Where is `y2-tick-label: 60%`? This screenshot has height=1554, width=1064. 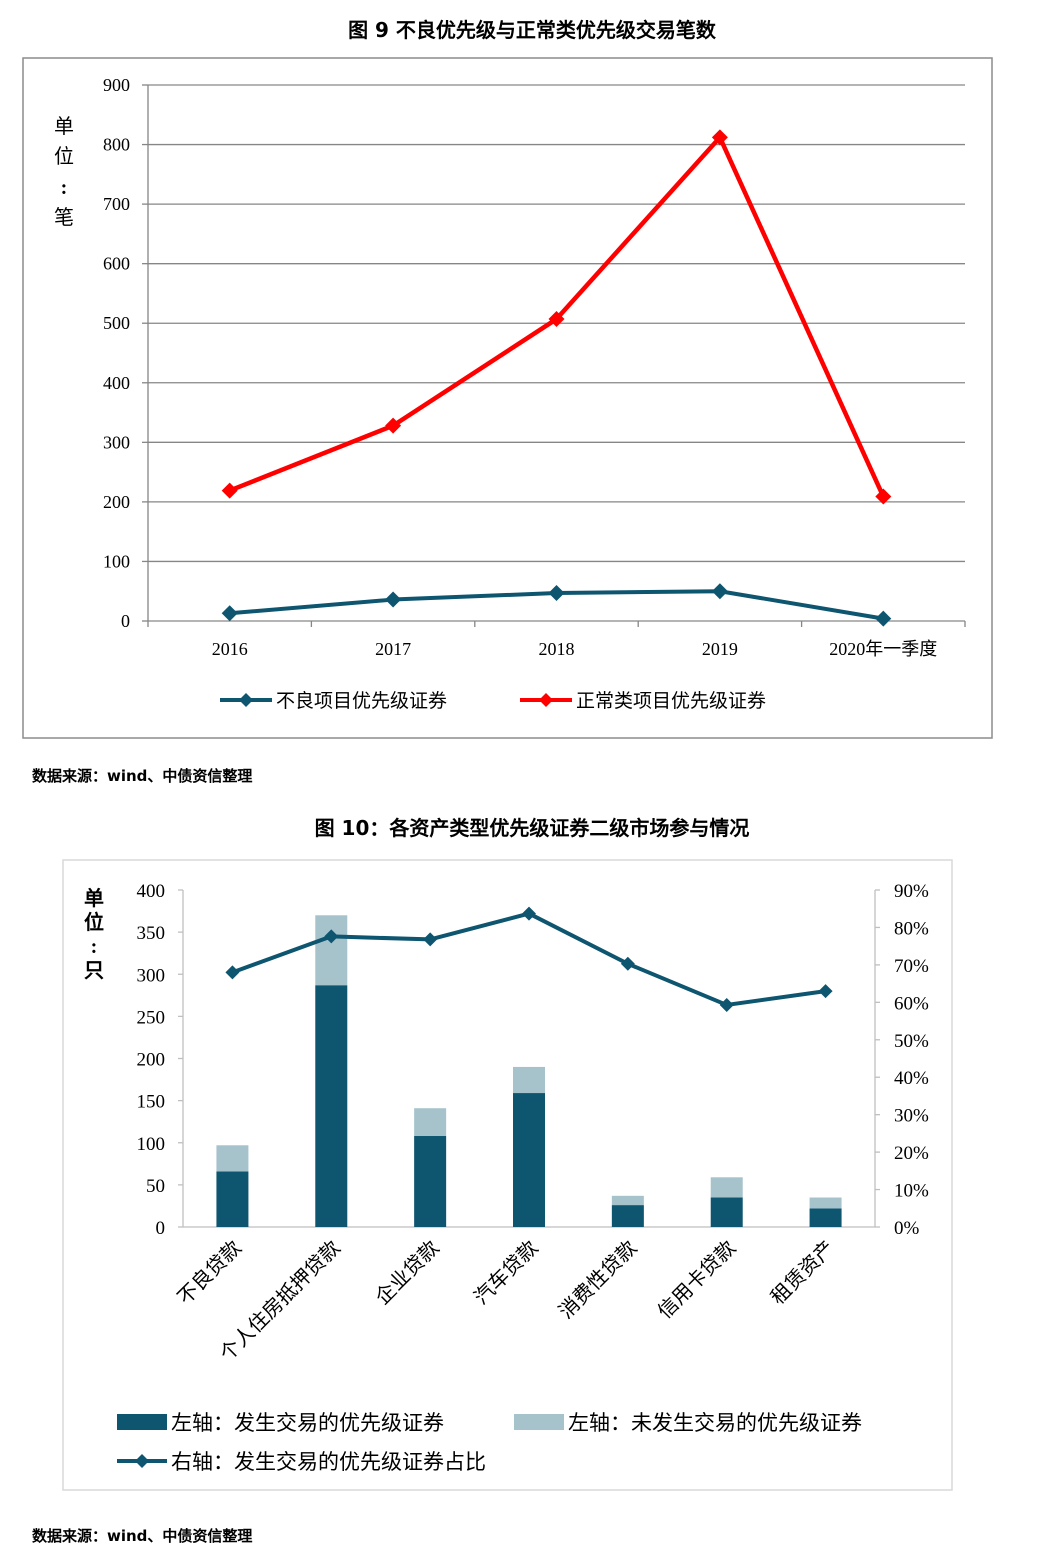 y2-tick-label: 60% is located at coordinates (911, 1003).